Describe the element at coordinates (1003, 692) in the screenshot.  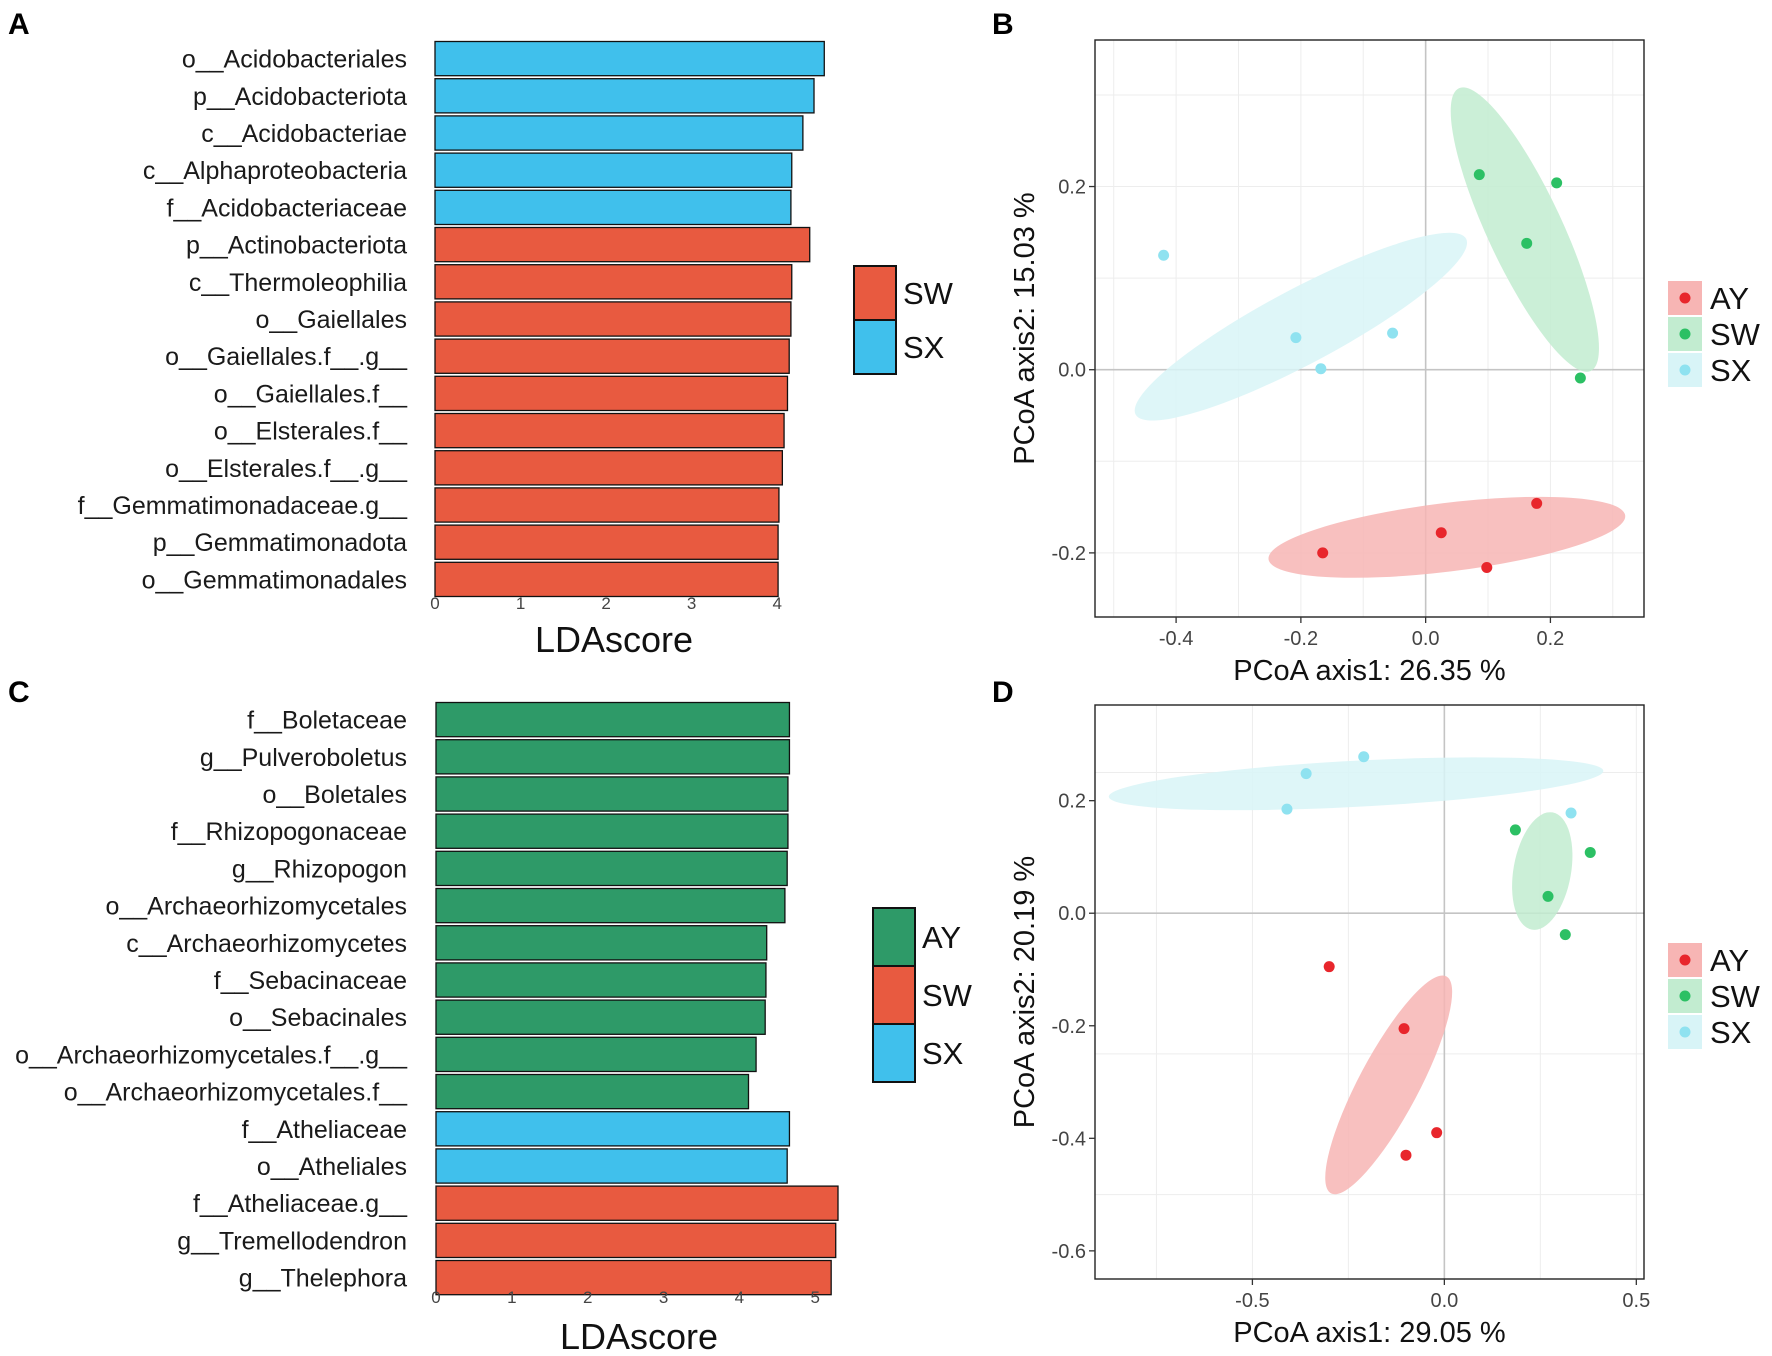
I see `panel-label-d: D` at that location.